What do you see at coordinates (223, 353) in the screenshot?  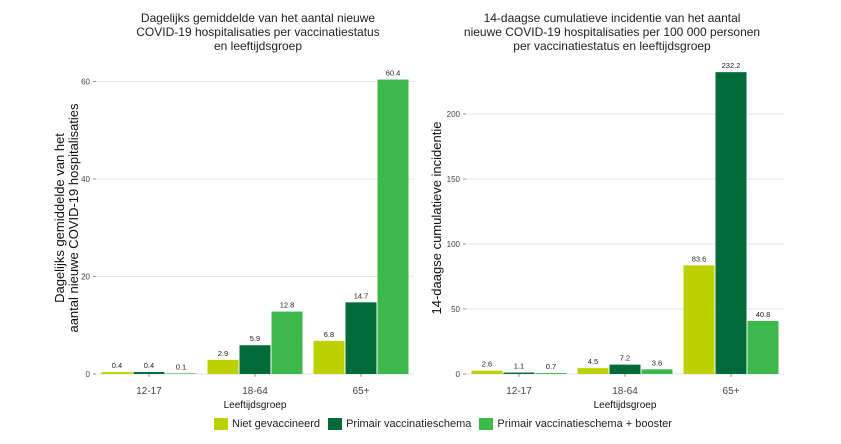 I see `chart1-data-label: 2.9` at bounding box center [223, 353].